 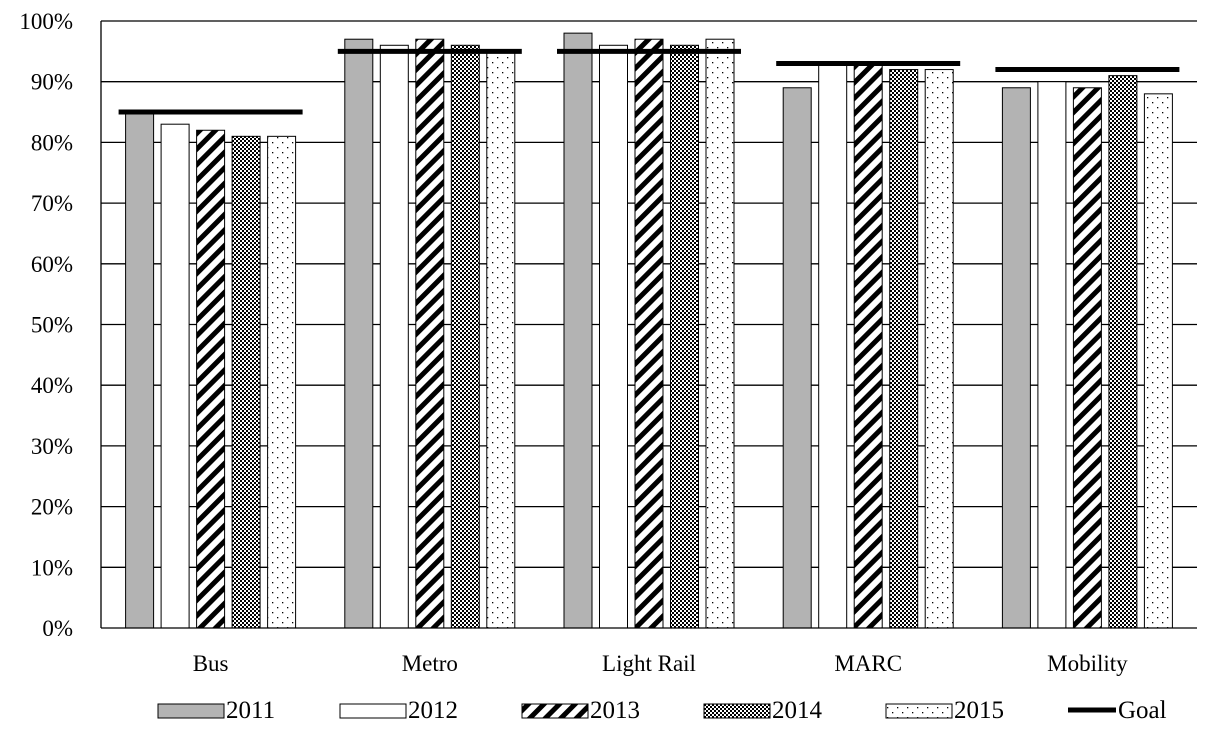 What do you see at coordinates (833, 345) in the screenshot?
I see `bar-marc-2012` at bounding box center [833, 345].